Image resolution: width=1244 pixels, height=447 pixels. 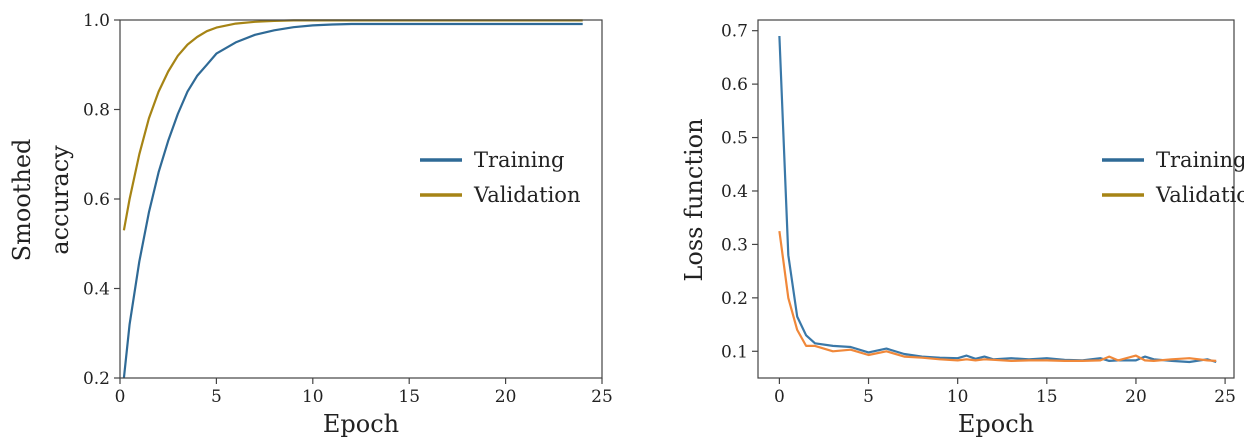 What do you see at coordinates (734, 192) in the screenshot?
I see `loss-y-tick-label: 0.4` at bounding box center [734, 192].